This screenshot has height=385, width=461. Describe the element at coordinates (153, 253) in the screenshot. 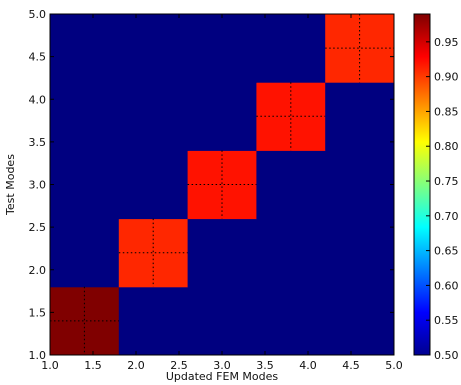

I see `heatmap-cell-r2-c2` at that location.